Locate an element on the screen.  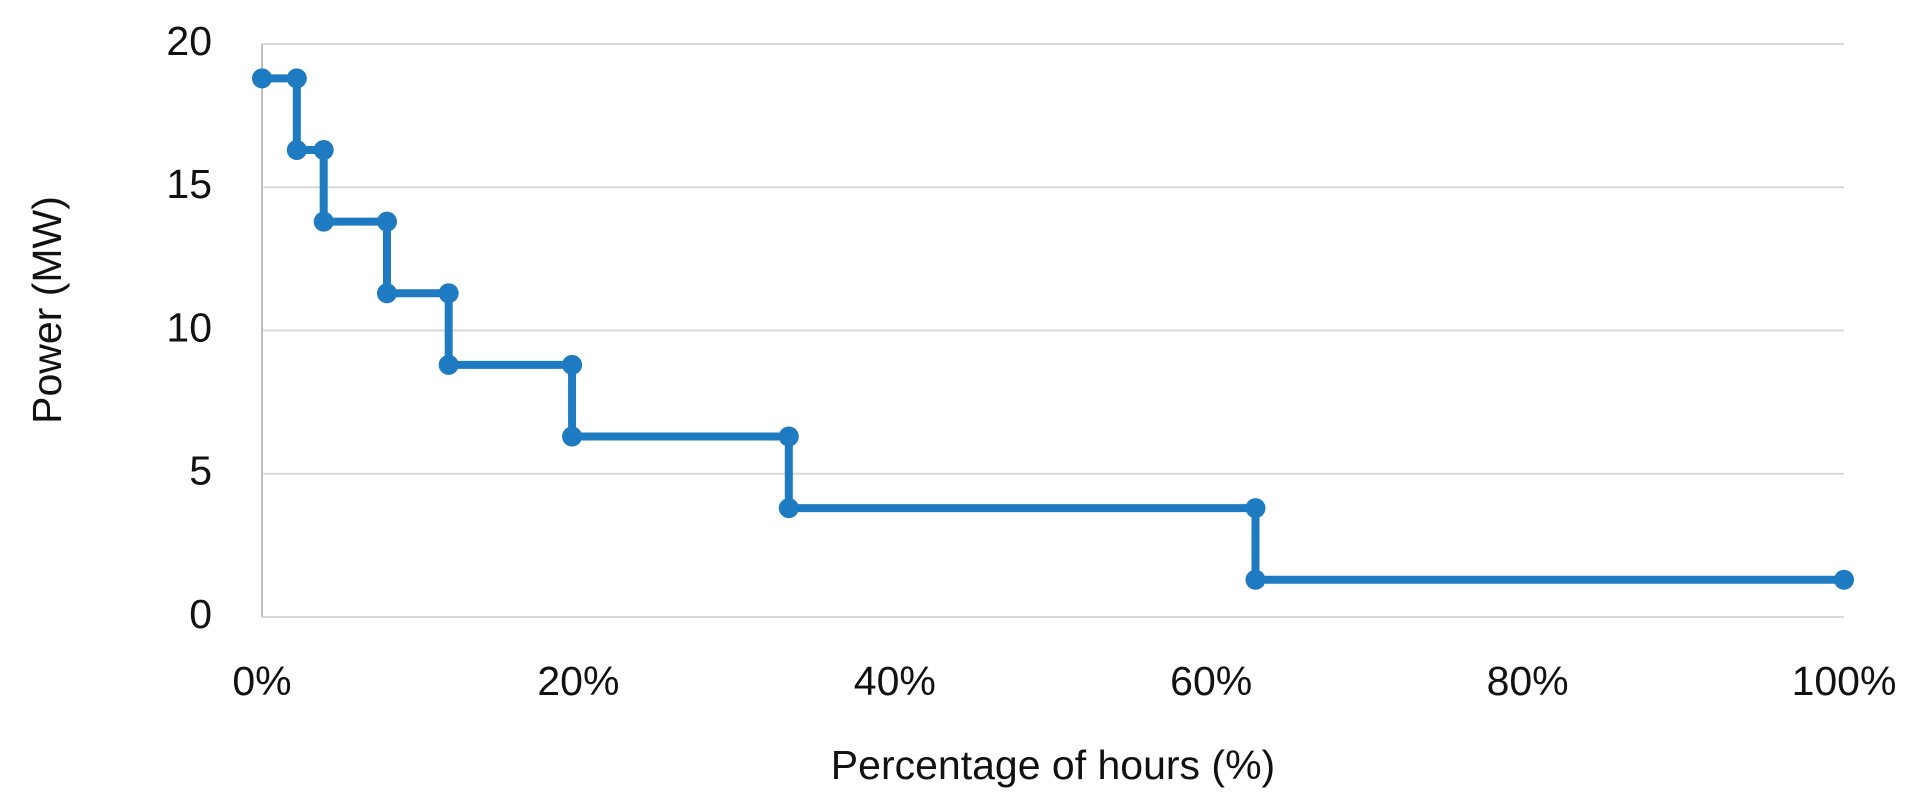
x-tick-label: 80% is located at coordinates (1528, 681).